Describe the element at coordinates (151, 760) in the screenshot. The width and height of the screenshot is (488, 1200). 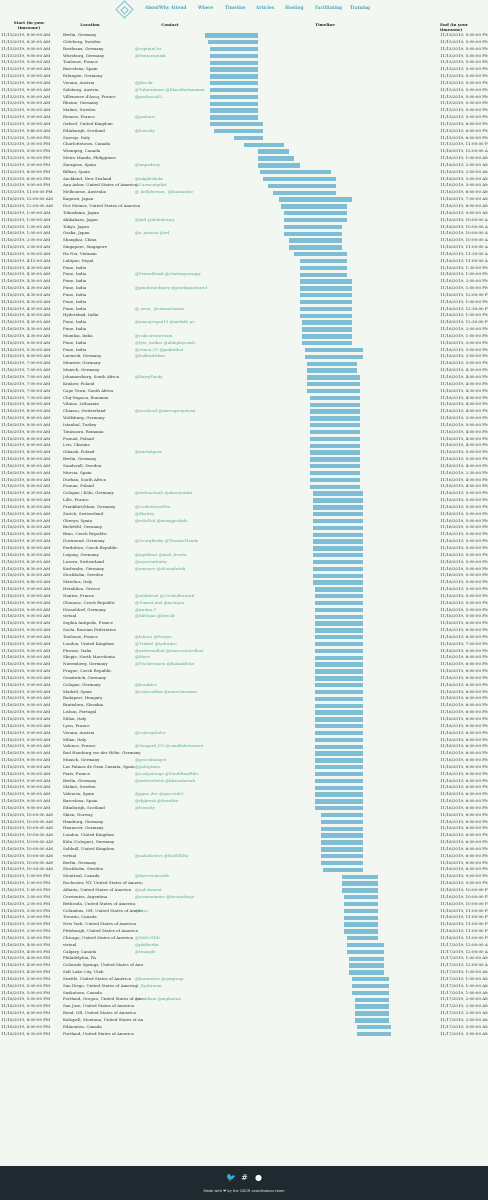
I see `row-contact: @gecenhumpst` at that location.